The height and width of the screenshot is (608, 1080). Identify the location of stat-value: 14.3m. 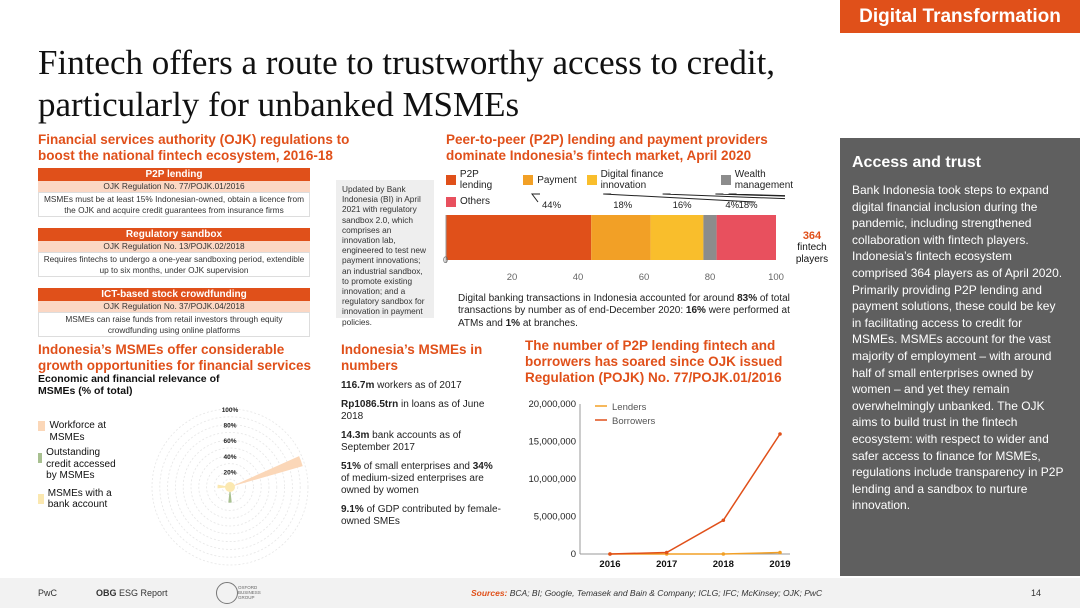
(355, 435).